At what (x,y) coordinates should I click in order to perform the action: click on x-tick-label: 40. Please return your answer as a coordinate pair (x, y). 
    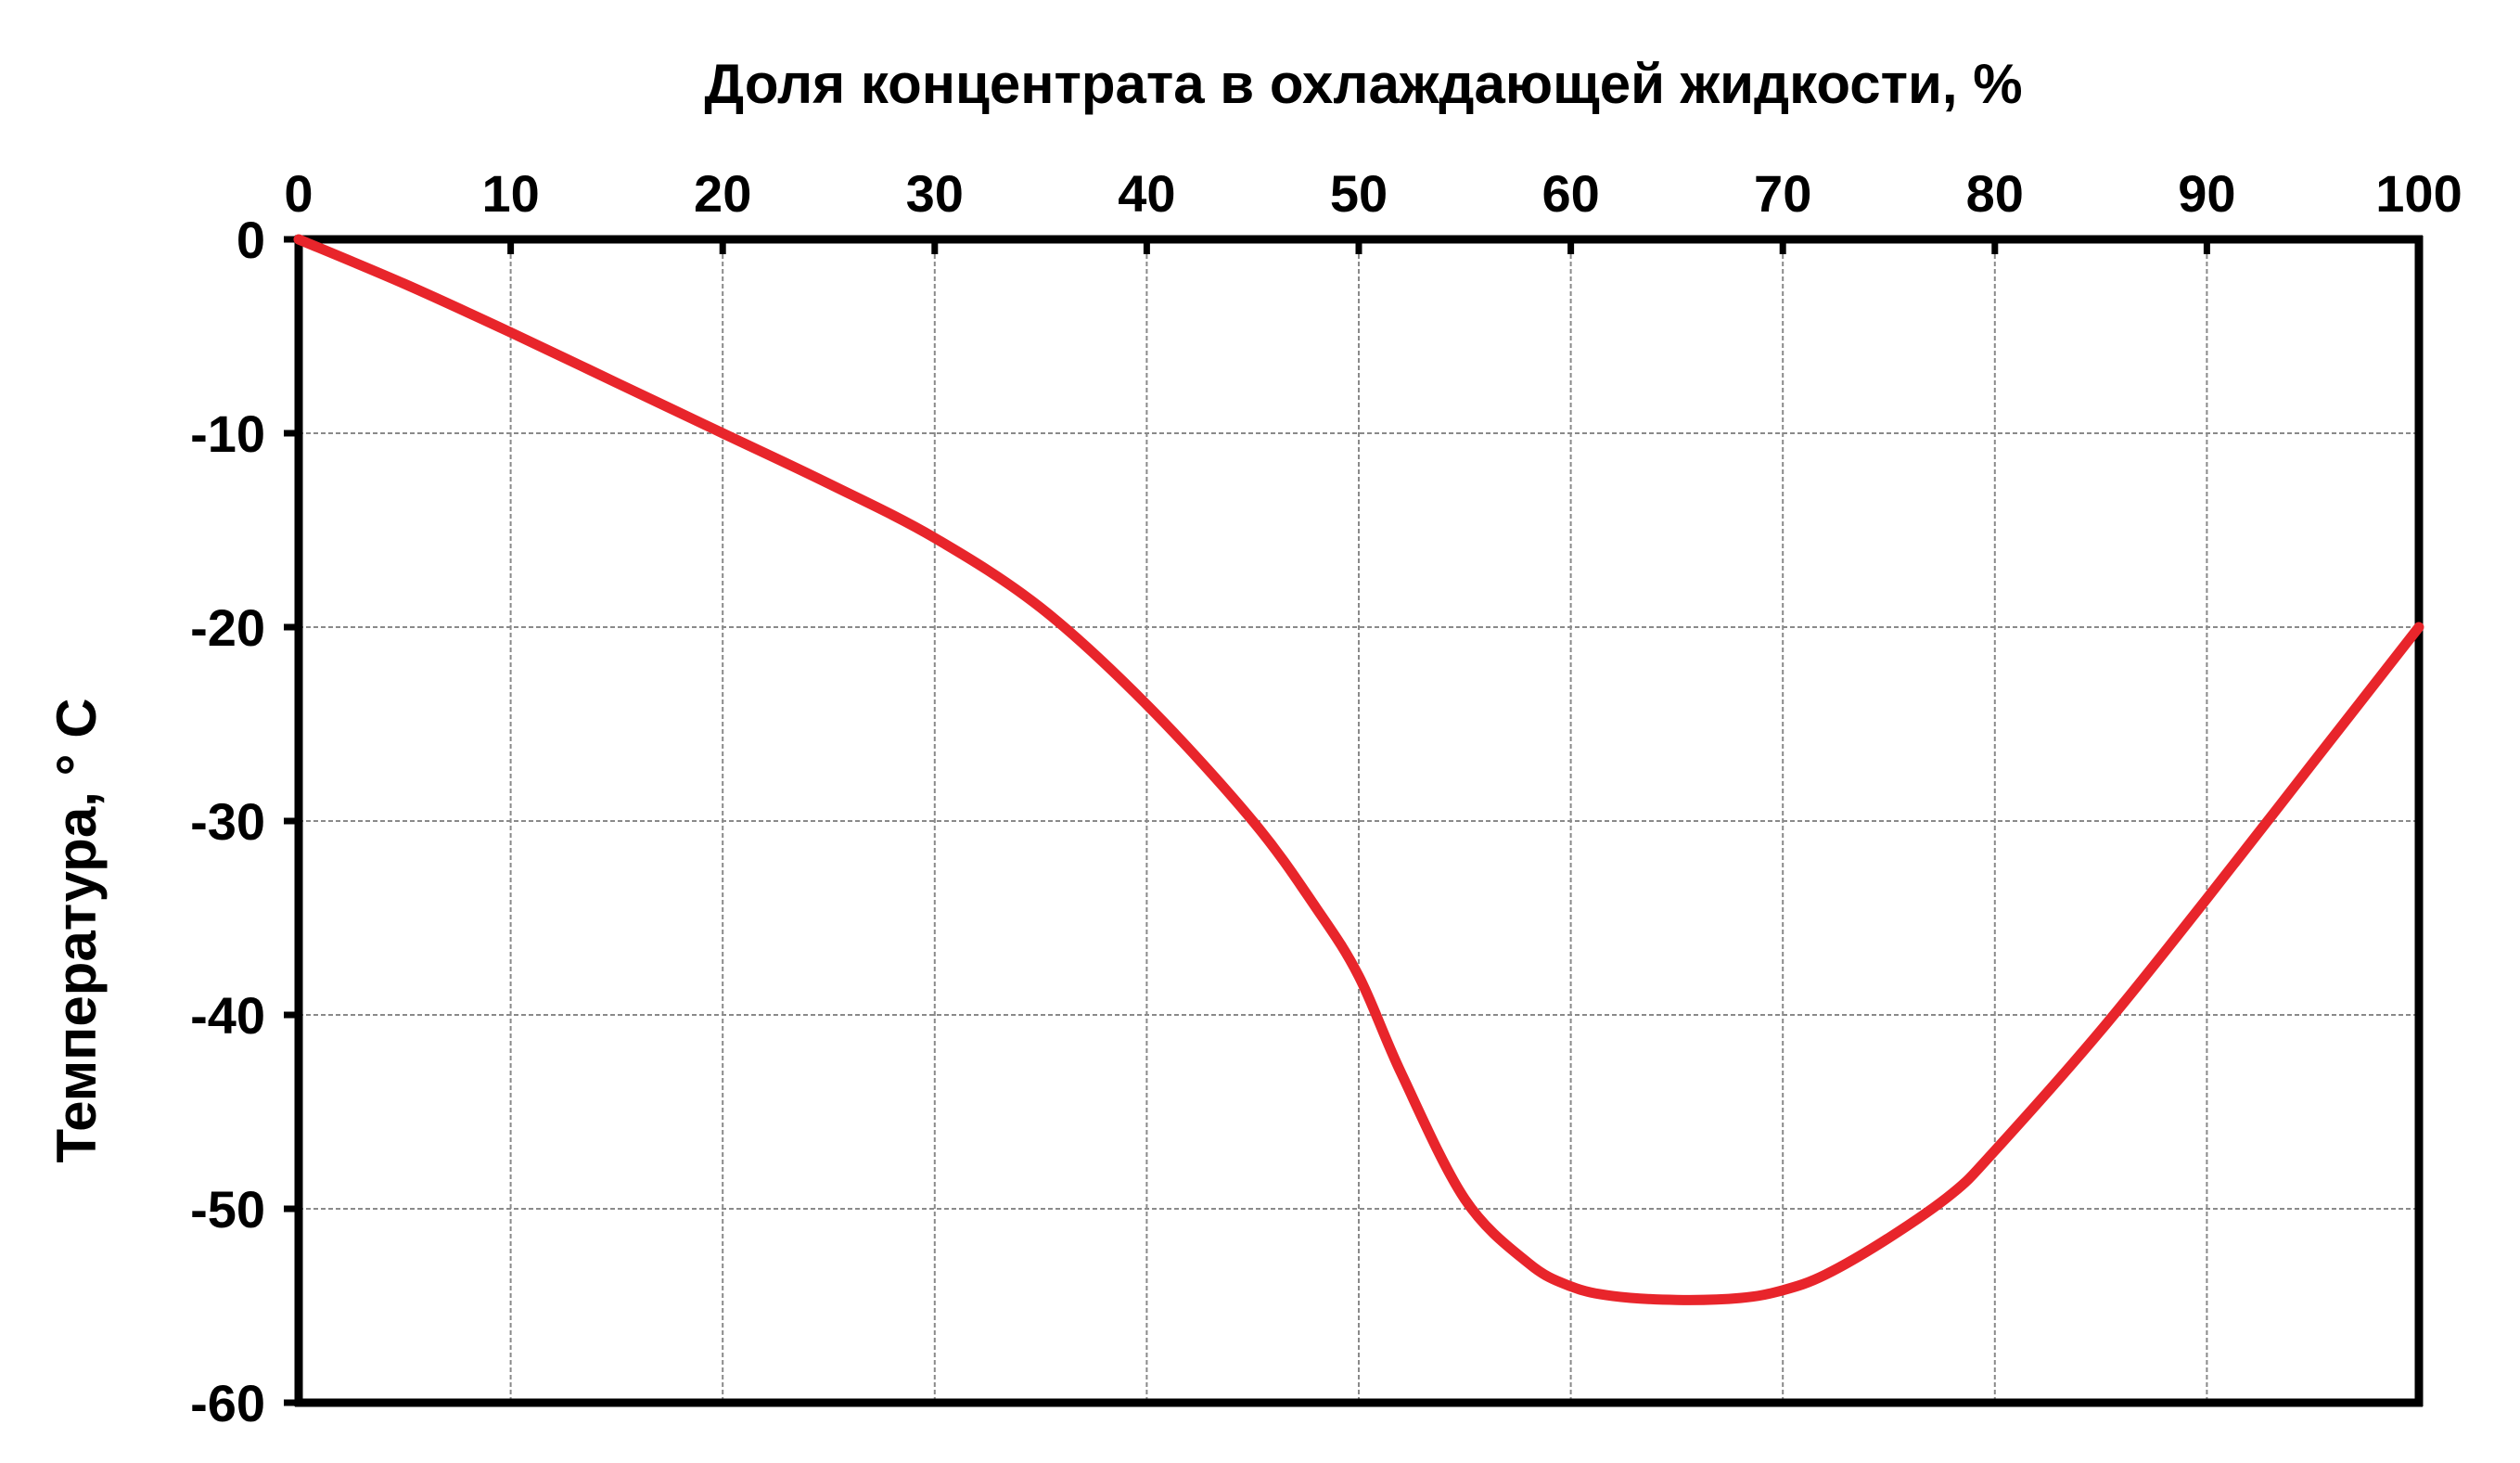
    Looking at the image, I should click on (1146, 194).